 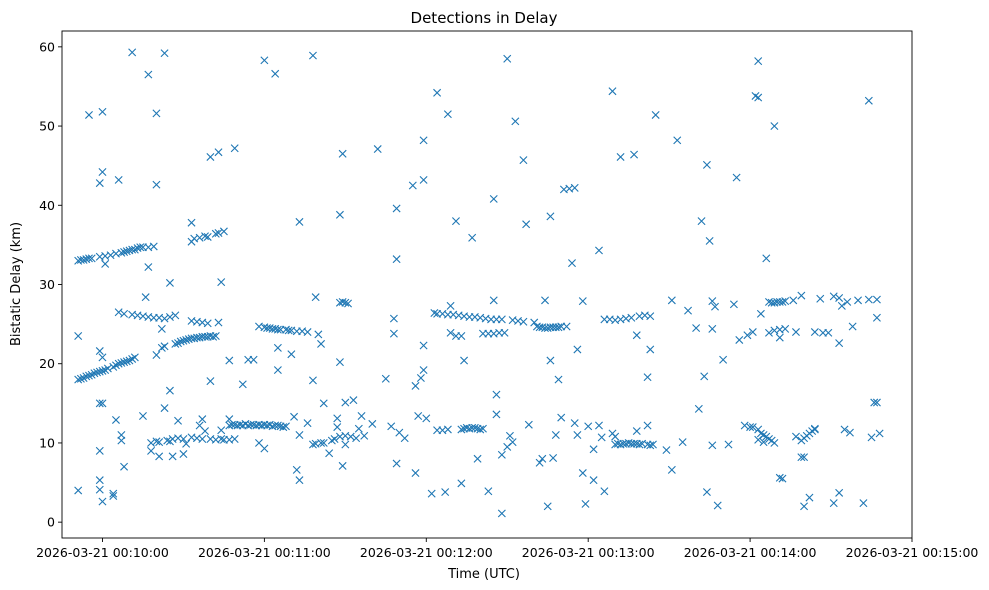 I want to click on x-axis-label: Time (UTC), so click(x=483, y=574).